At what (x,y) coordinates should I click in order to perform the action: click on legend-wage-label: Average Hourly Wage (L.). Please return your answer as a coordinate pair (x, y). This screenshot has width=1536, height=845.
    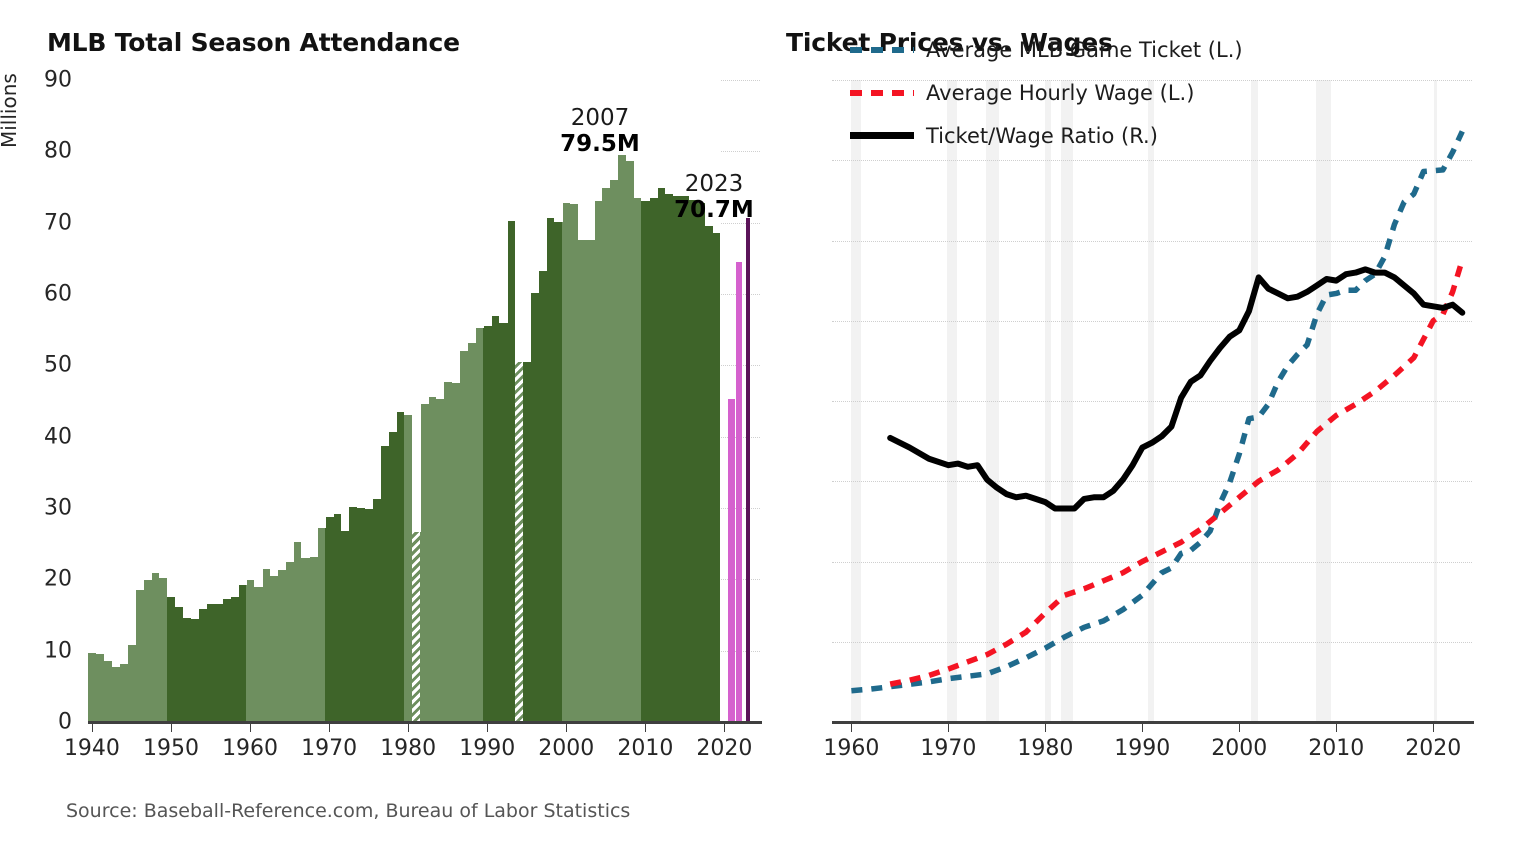
    Looking at the image, I should click on (1060, 92).